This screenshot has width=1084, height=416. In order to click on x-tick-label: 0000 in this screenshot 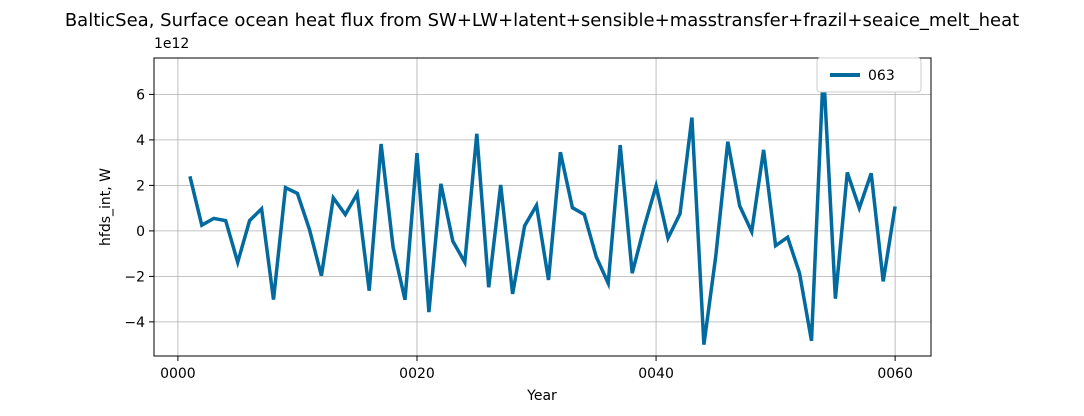, I will do `click(178, 374)`.